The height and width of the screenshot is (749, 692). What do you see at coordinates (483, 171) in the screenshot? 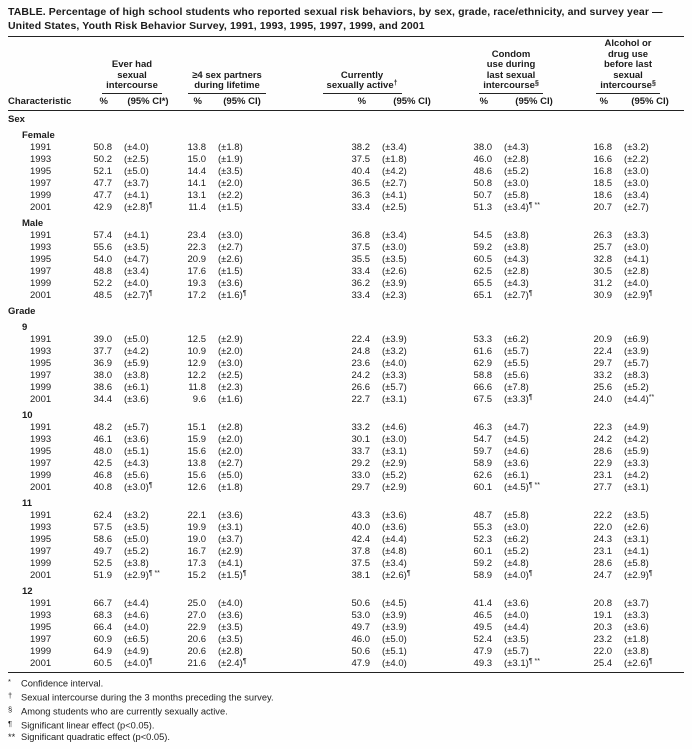
I see `pct-cell: 48.6` at bounding box center [483, 171].